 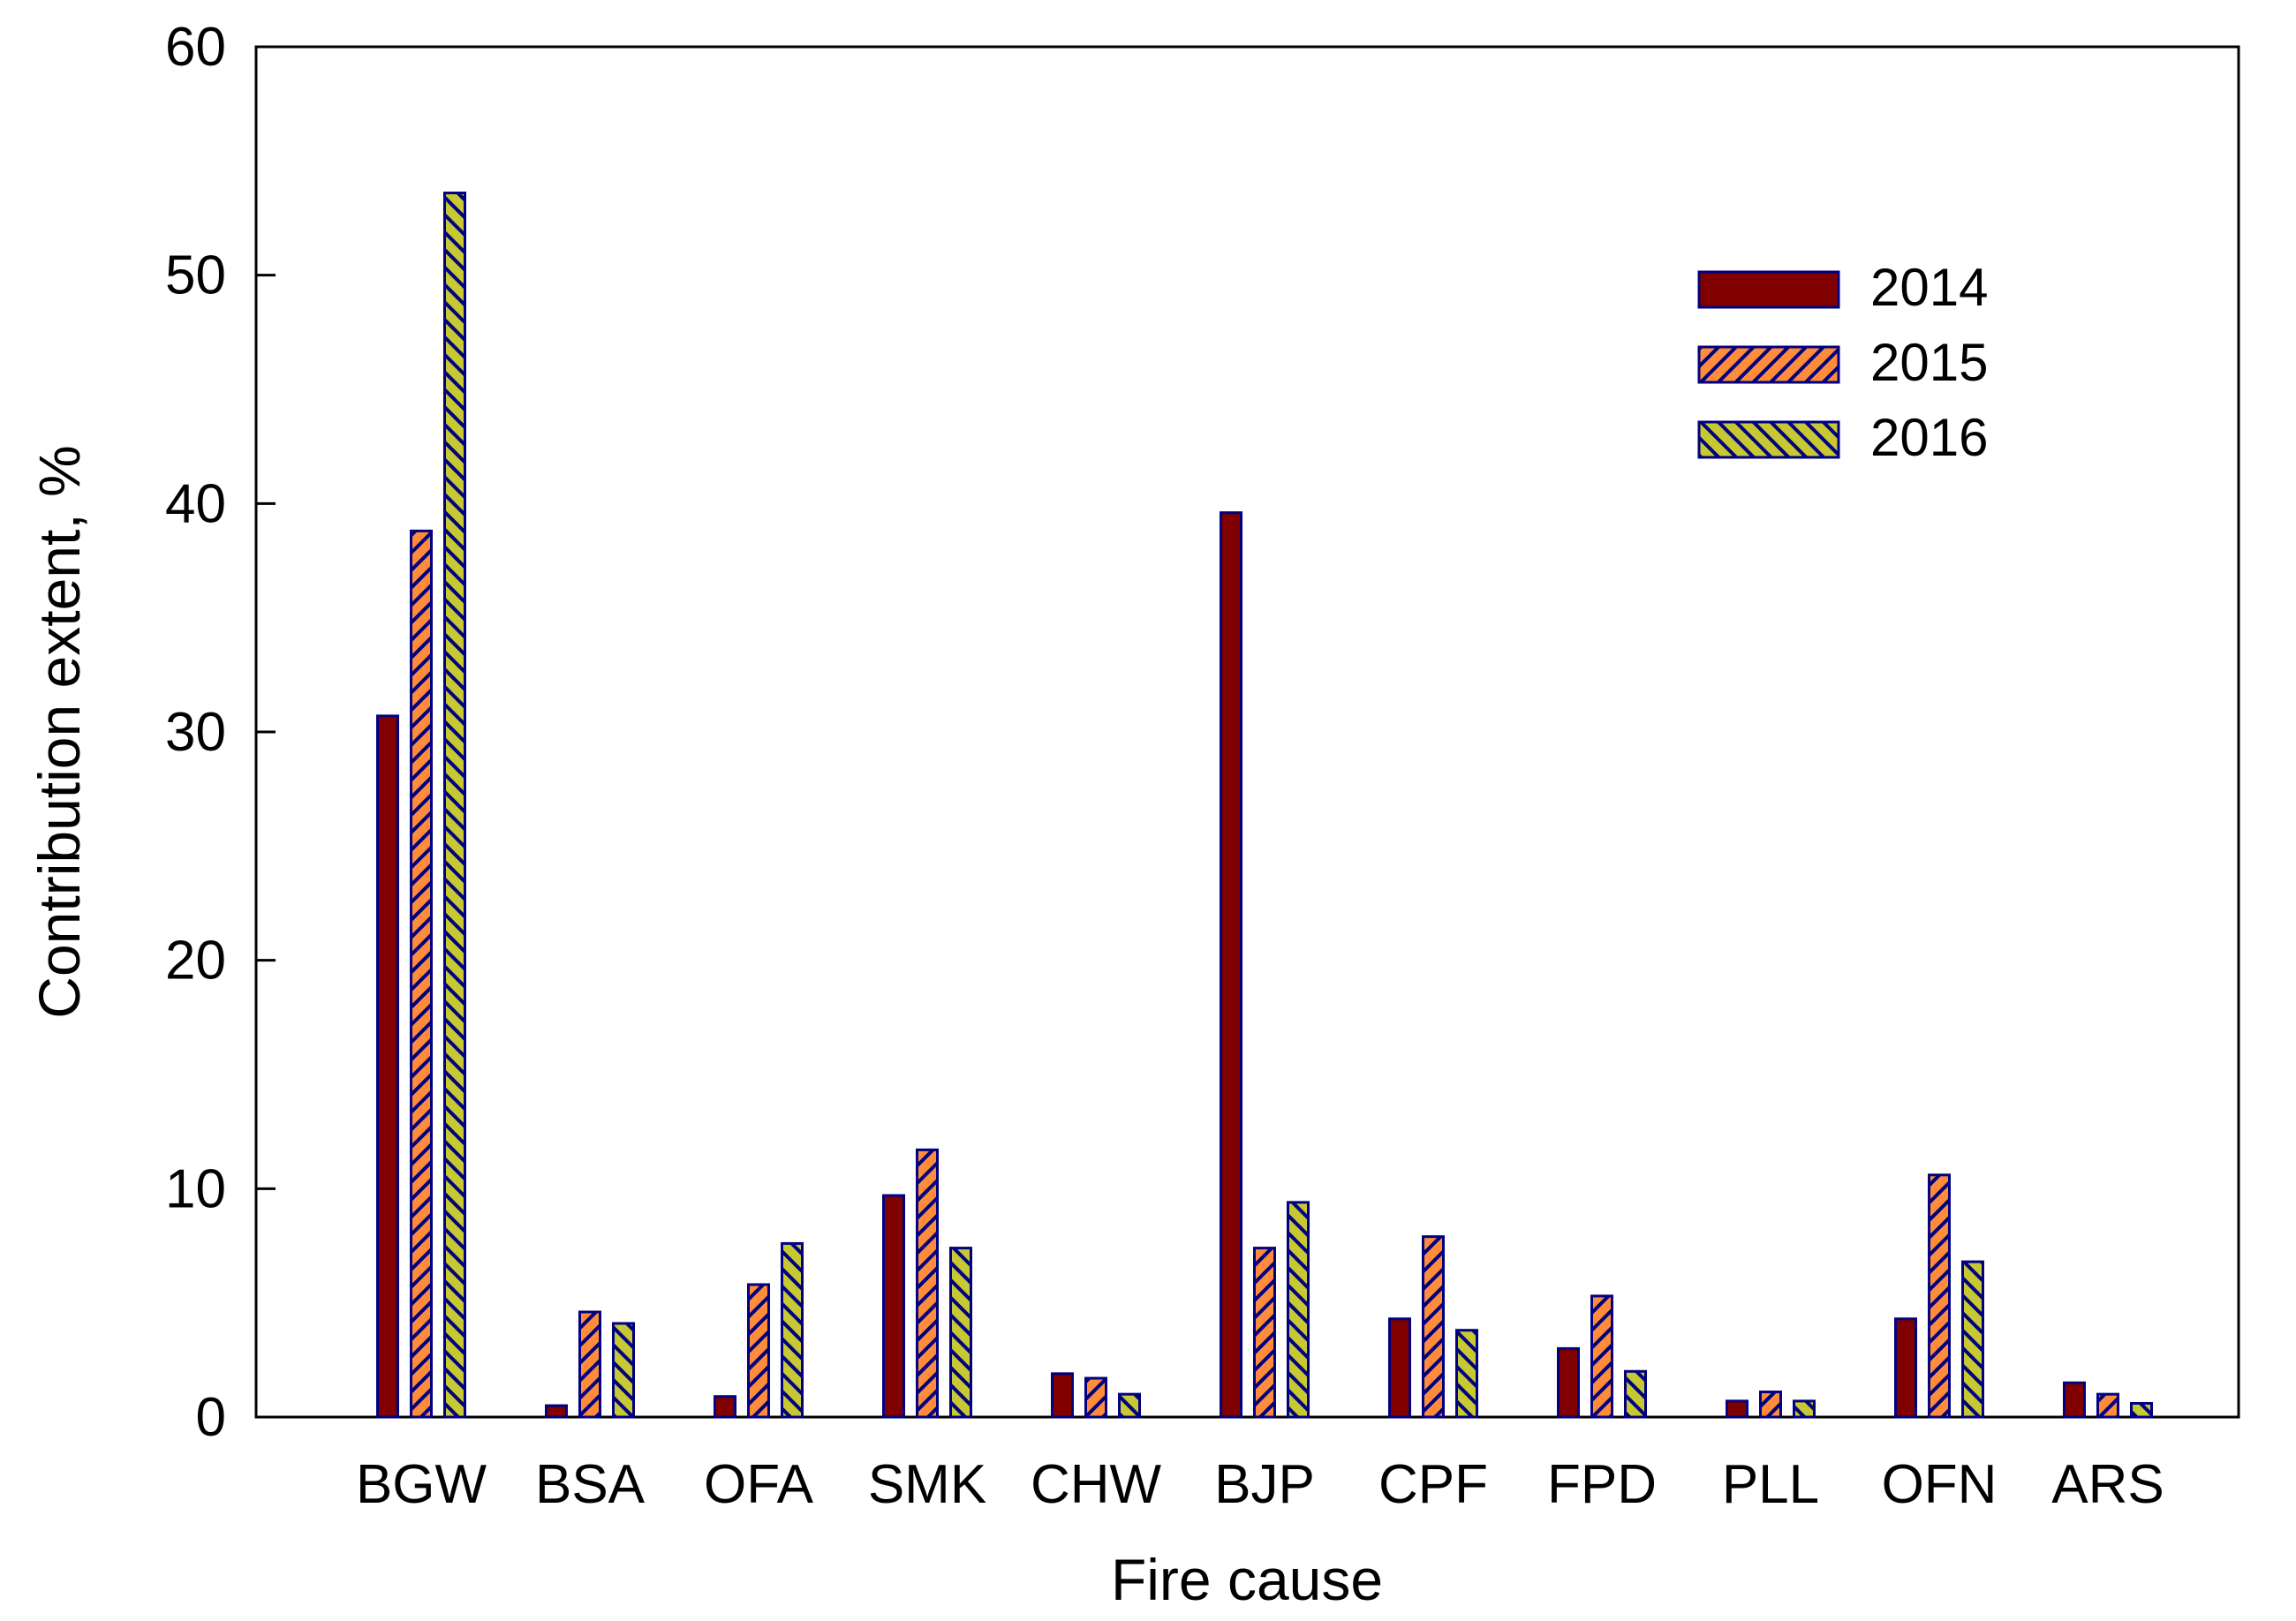 What do you see at coordinates (1264, 1333) in the screenshot?
I see `bar-2015-bjp` at bounding box center [1264, 1333].